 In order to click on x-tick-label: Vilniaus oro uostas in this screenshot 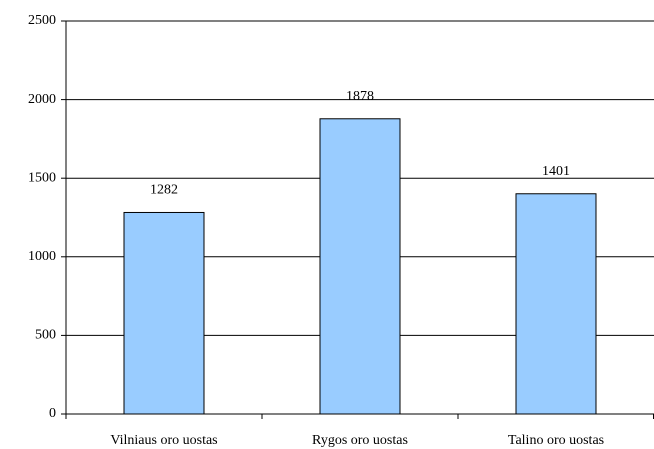, I will do `click(163, 440)`.